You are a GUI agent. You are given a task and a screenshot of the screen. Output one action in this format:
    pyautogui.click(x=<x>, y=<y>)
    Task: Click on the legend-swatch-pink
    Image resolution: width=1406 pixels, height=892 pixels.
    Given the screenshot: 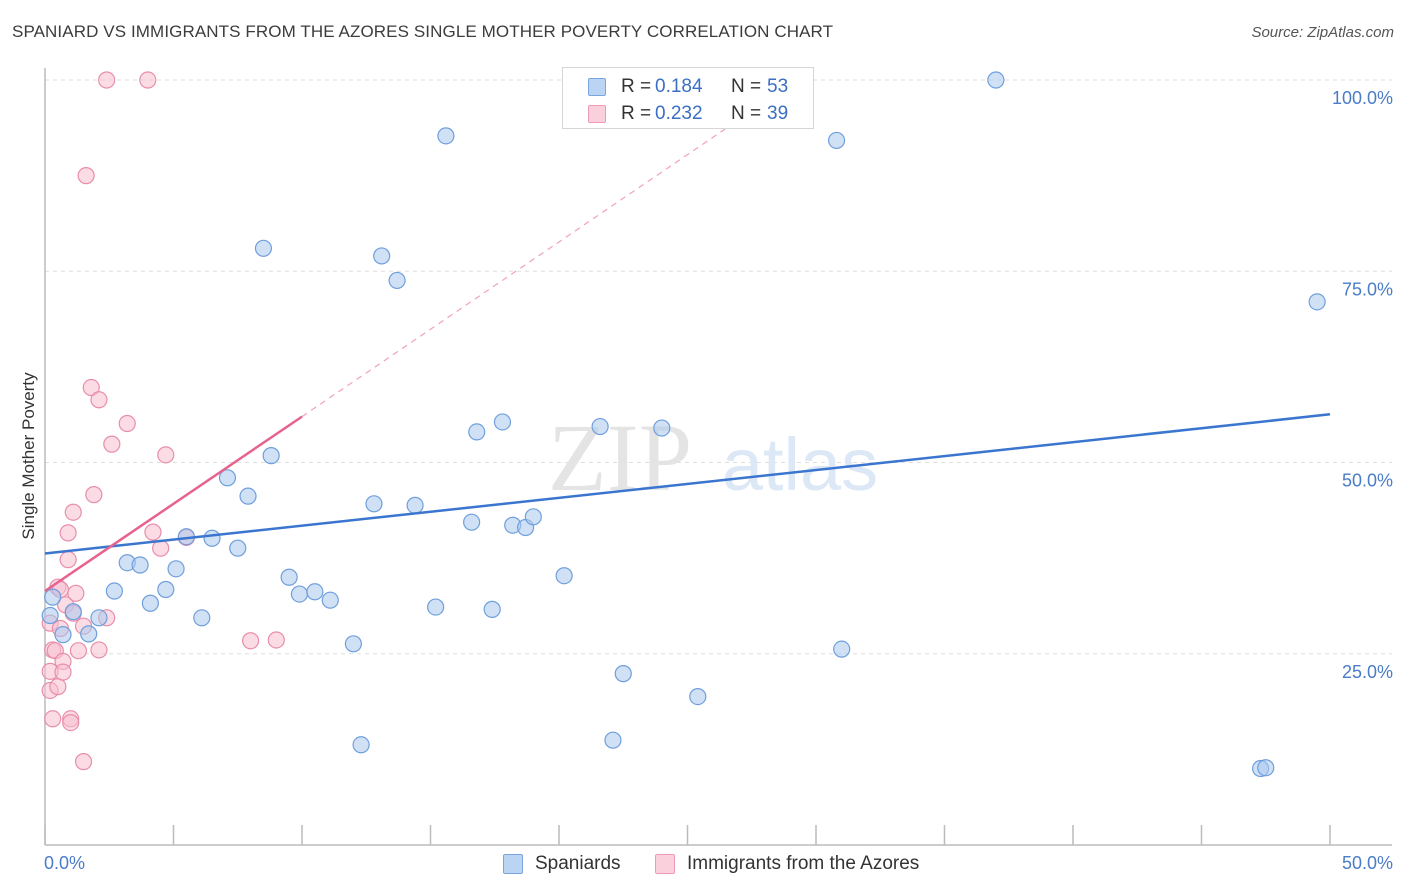 What is the action you would take?
    pyautogui.click(x=597, y=114)
    